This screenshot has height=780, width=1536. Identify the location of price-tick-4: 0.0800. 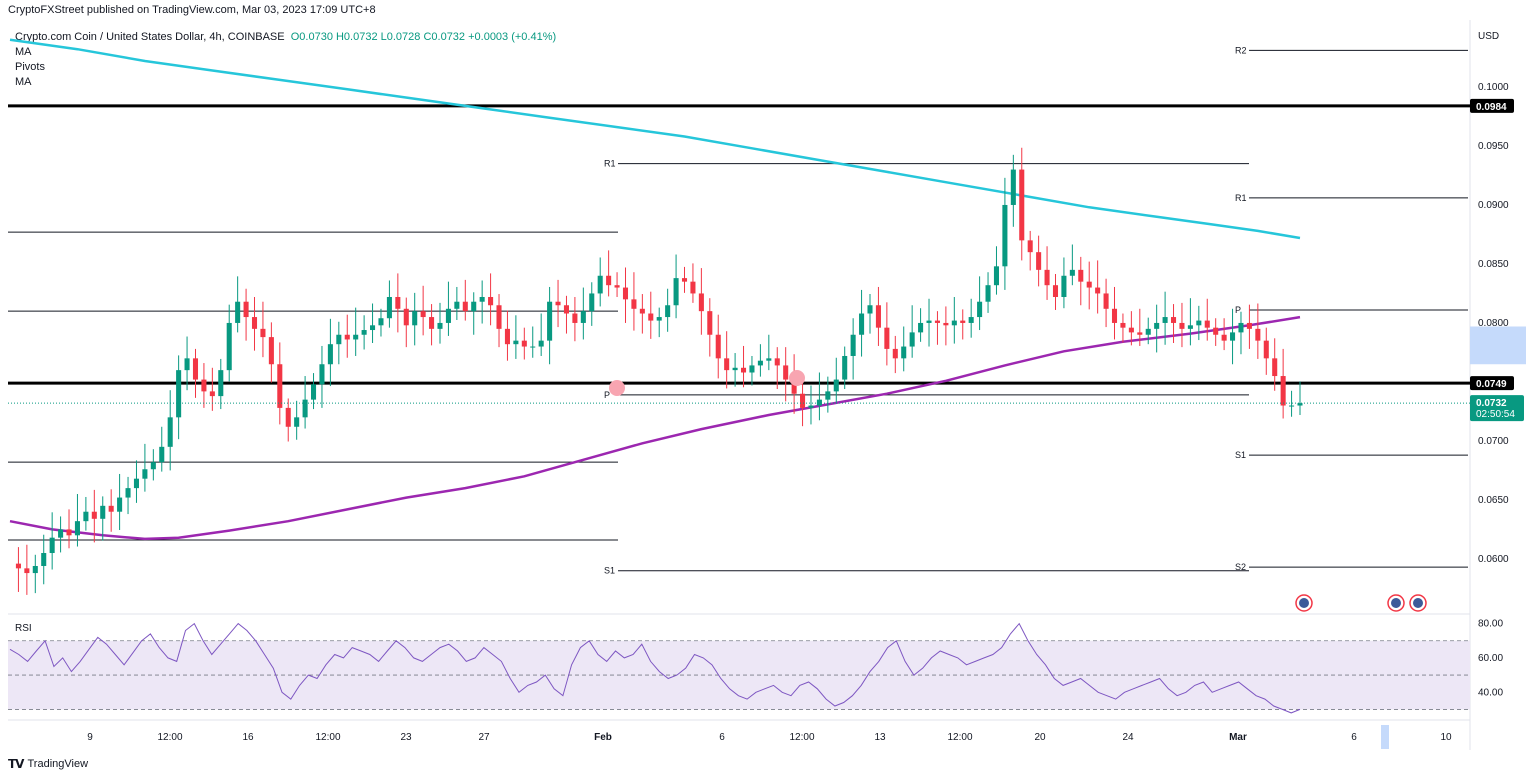
(1493, 323).